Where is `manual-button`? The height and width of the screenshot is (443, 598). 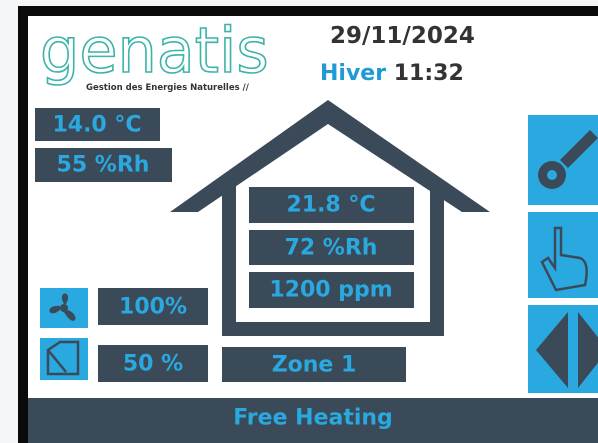 manual-button is located at coordinates (563, 255).